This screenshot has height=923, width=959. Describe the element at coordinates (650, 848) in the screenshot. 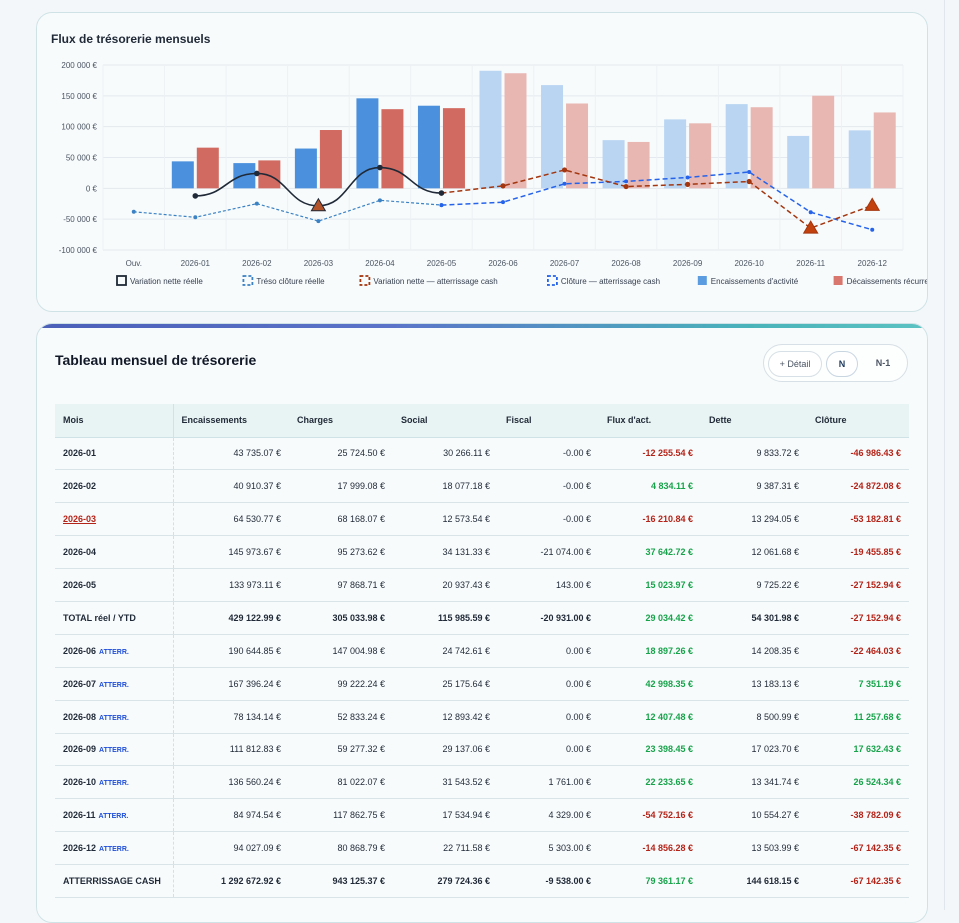

I see `cell-flux: -14 856.28 €` at that location.